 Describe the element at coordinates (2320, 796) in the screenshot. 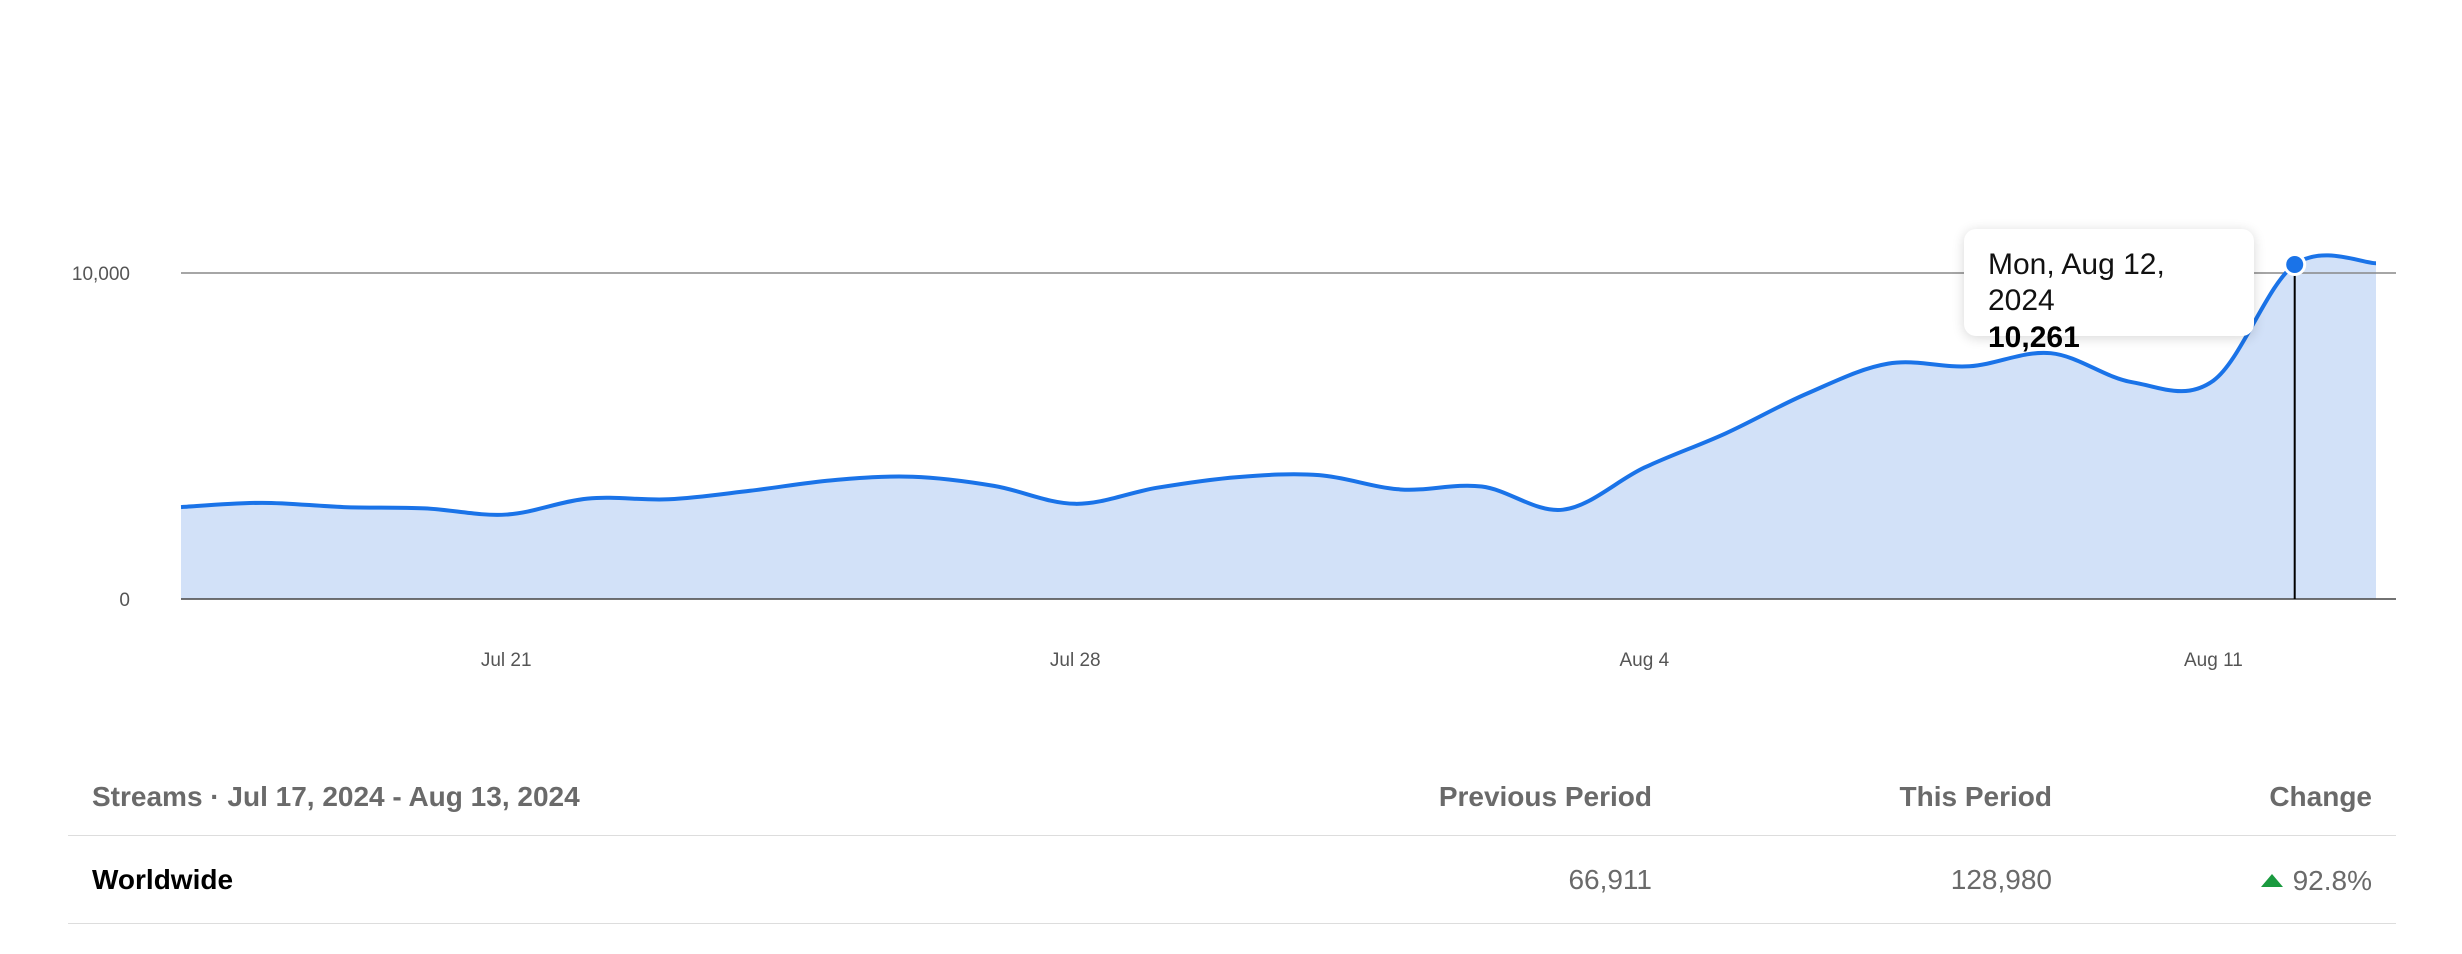

I see `column-change: Change` at that location.